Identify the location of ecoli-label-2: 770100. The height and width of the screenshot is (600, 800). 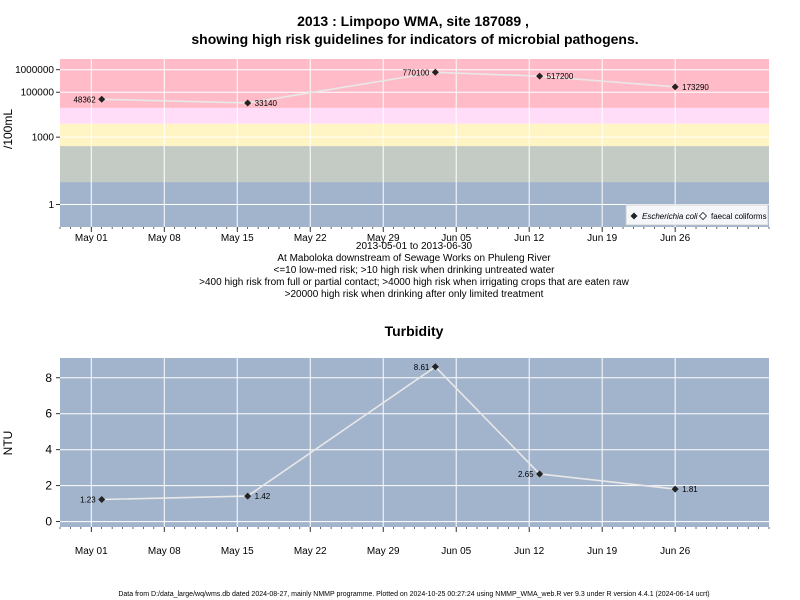
(416, 72).